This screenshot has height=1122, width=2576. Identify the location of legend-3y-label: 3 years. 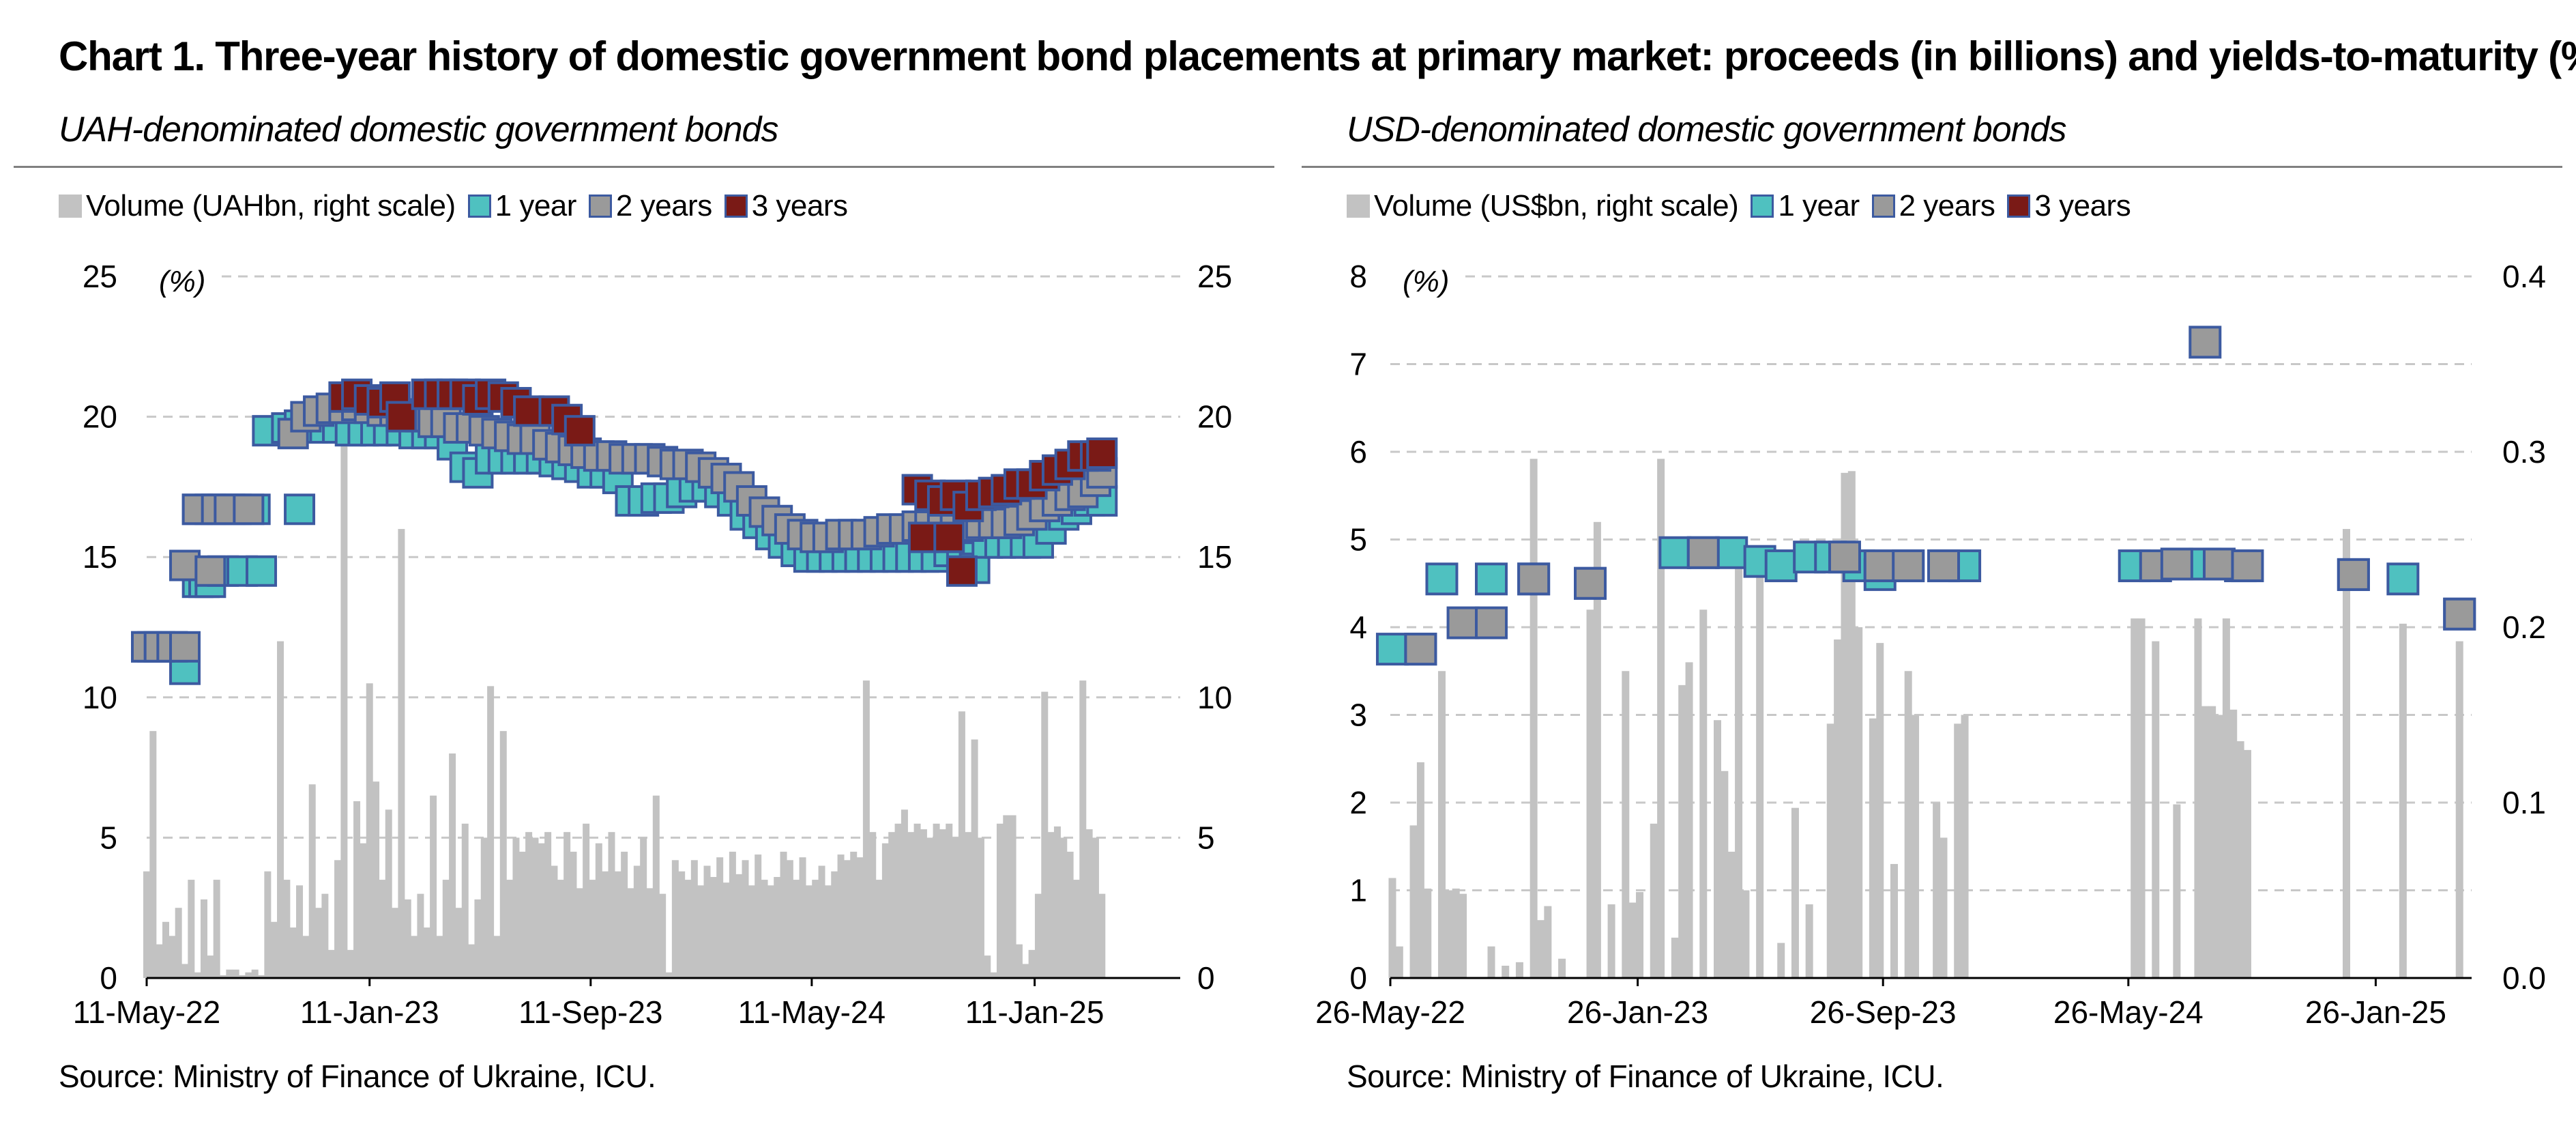
(2082, 205).